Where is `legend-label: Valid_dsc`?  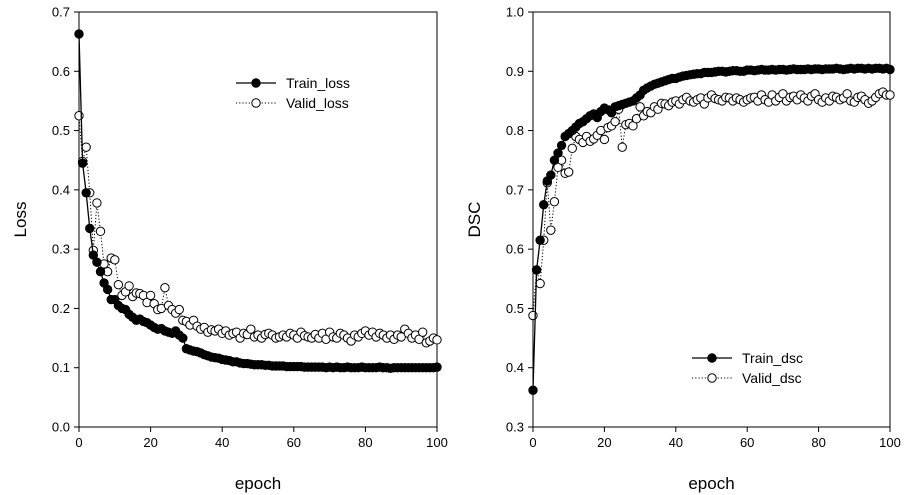 legend-label: Valid_dsc is located at coordinates (772, 378).